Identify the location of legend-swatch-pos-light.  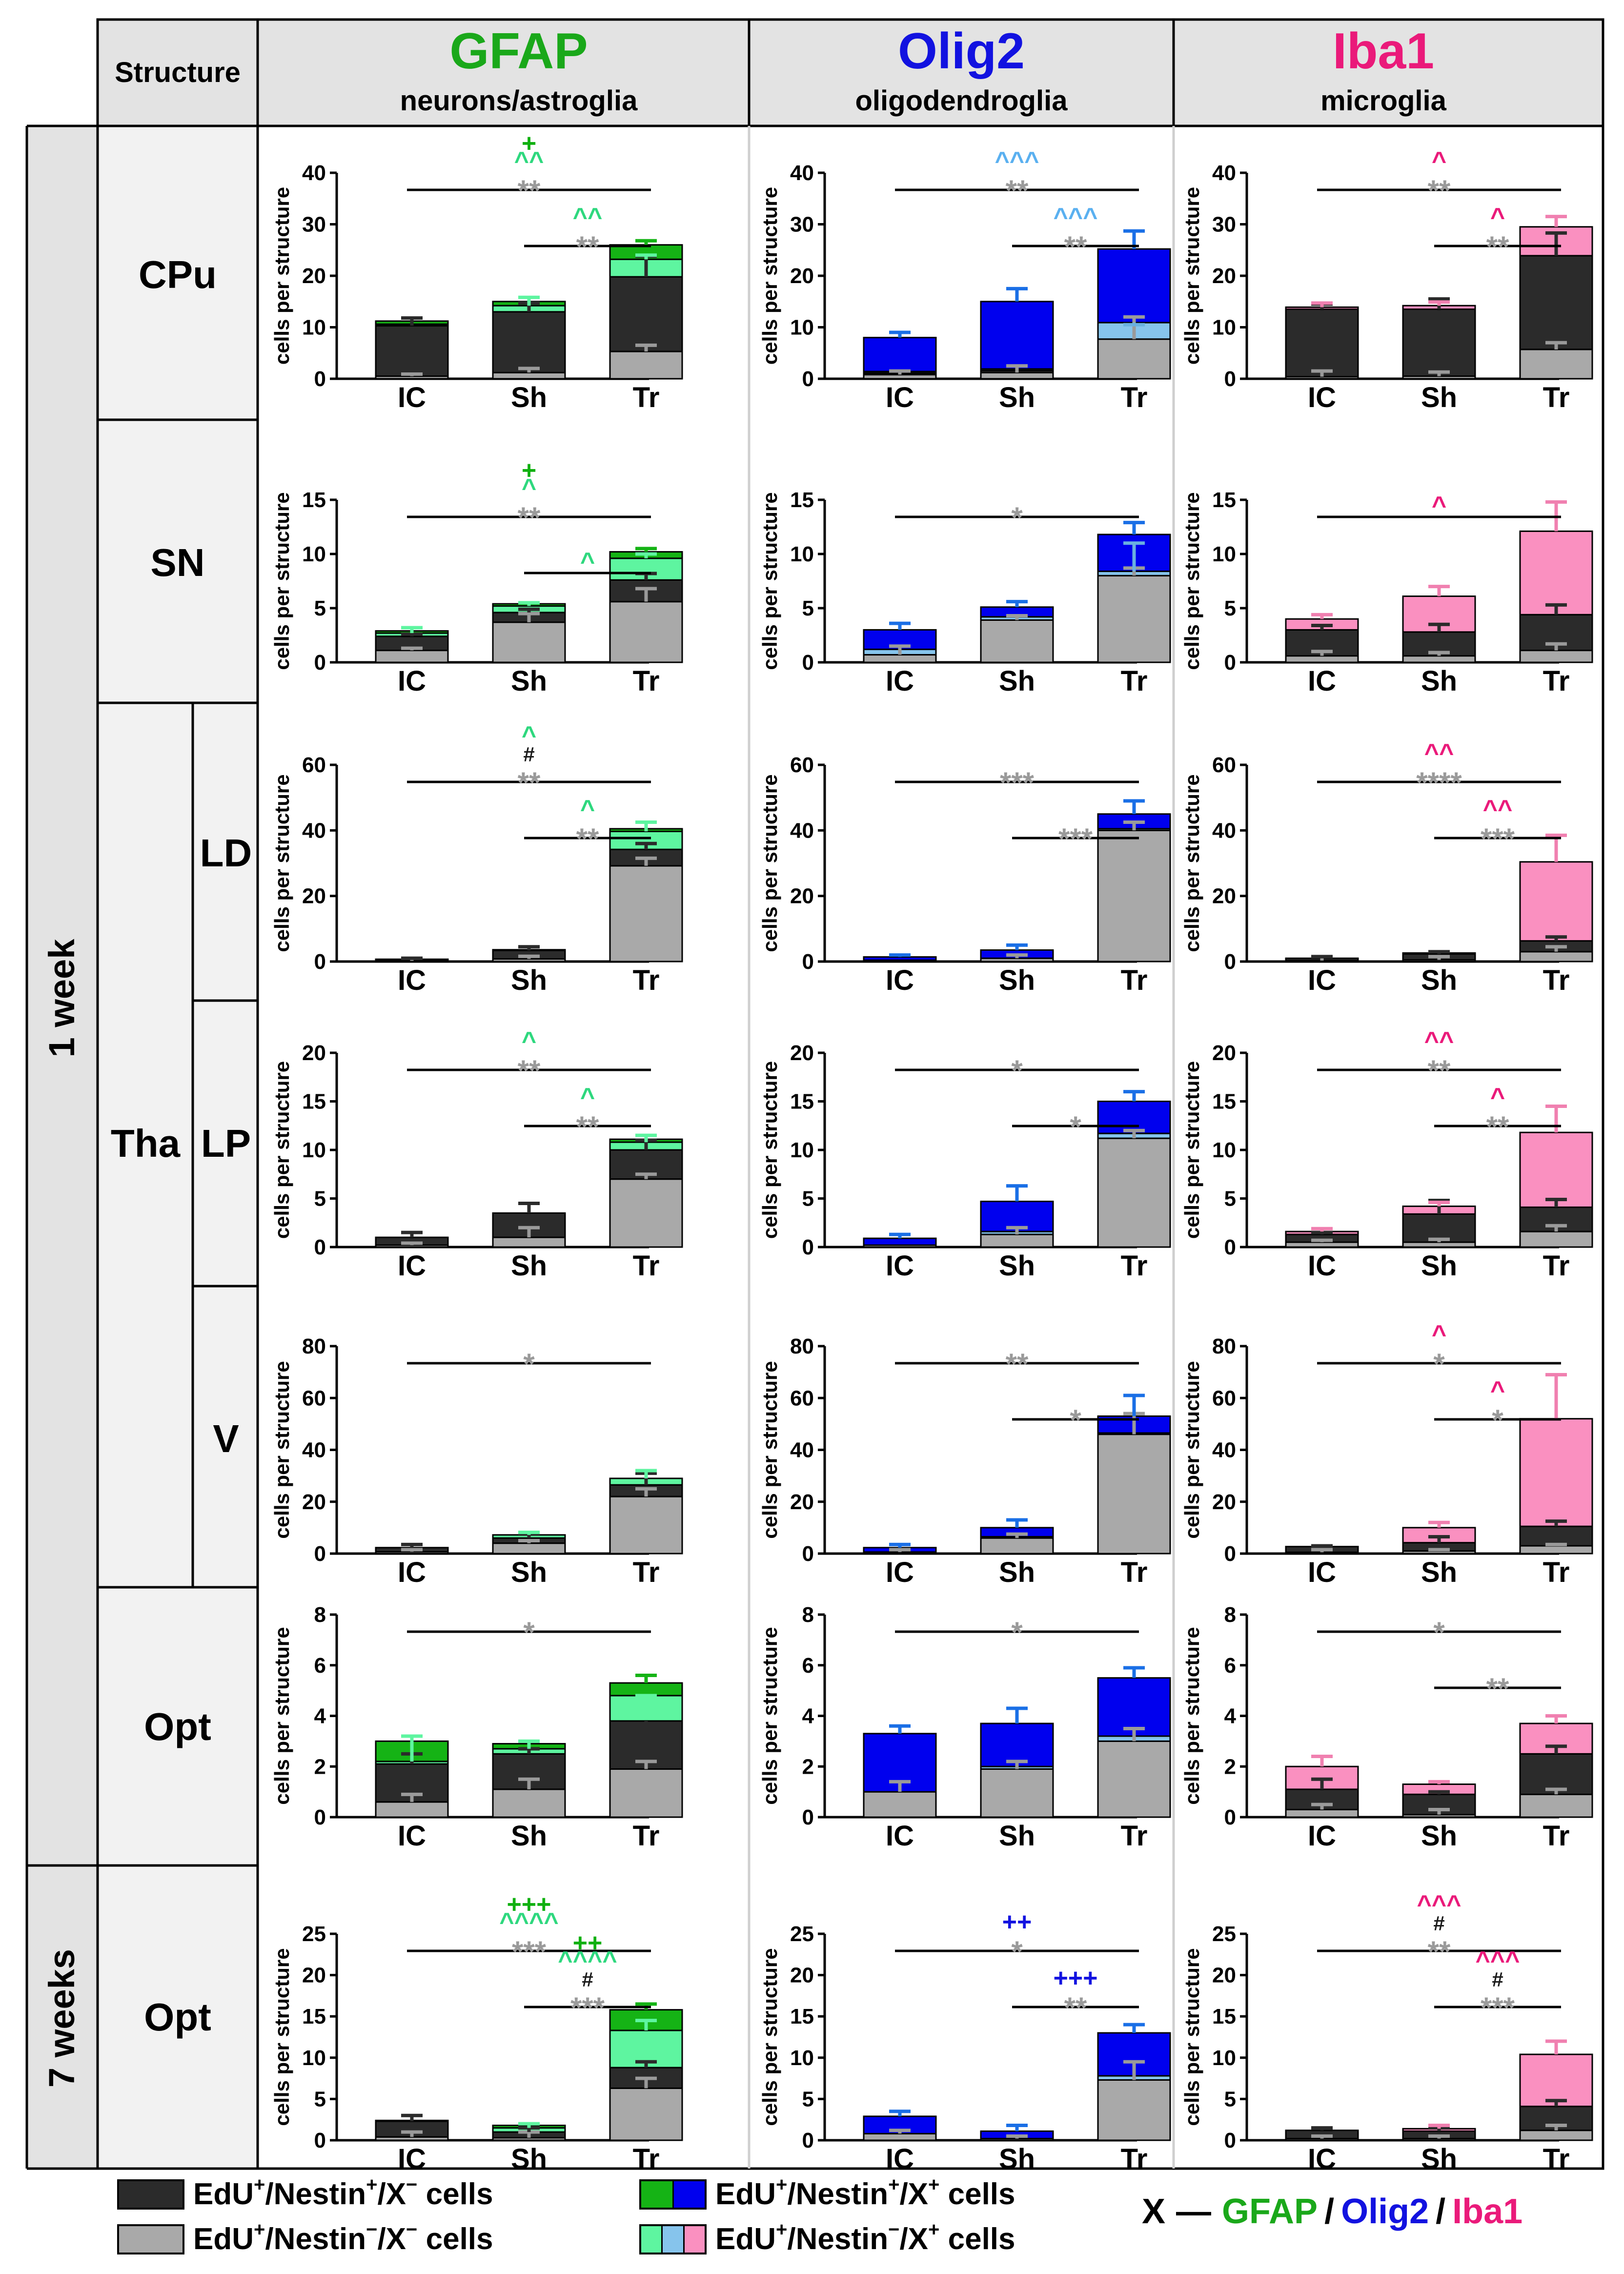
(673, 2239).